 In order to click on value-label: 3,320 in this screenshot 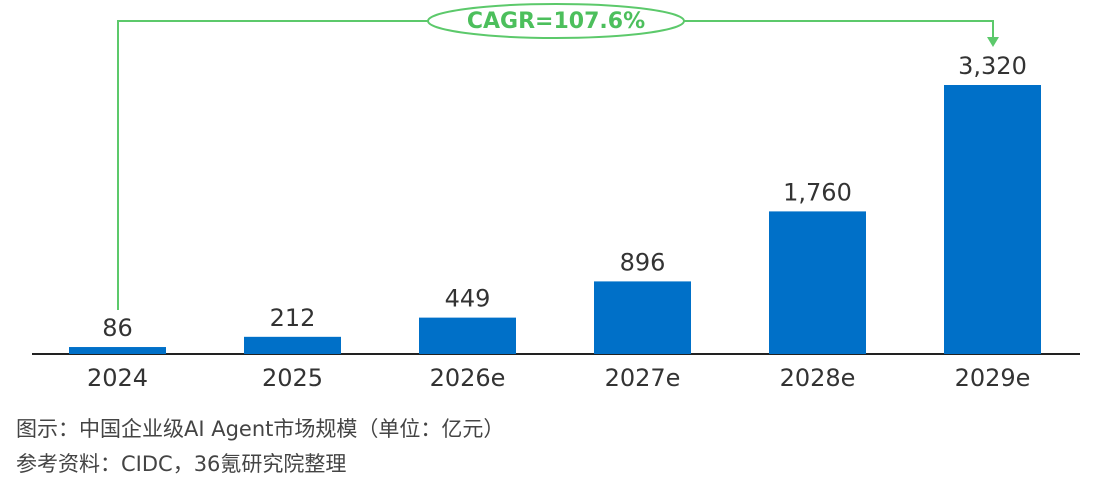, I will do `click(992, 66)`.